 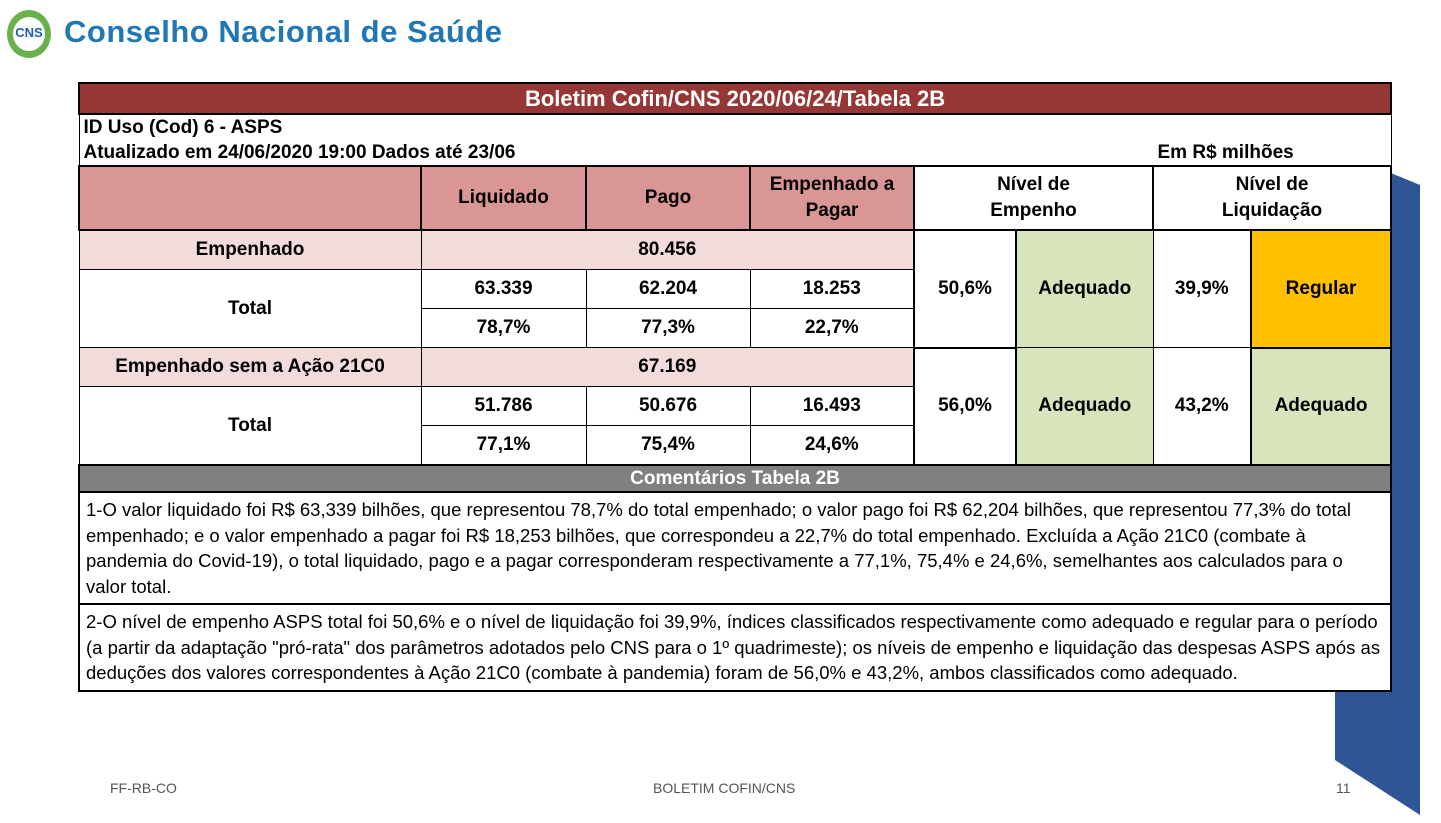 What do you see at coordinates (724, 788) in the screenshot?
I see `footer-center: BOLETIM COFIN/CNS` at bounding box center [724, 788].